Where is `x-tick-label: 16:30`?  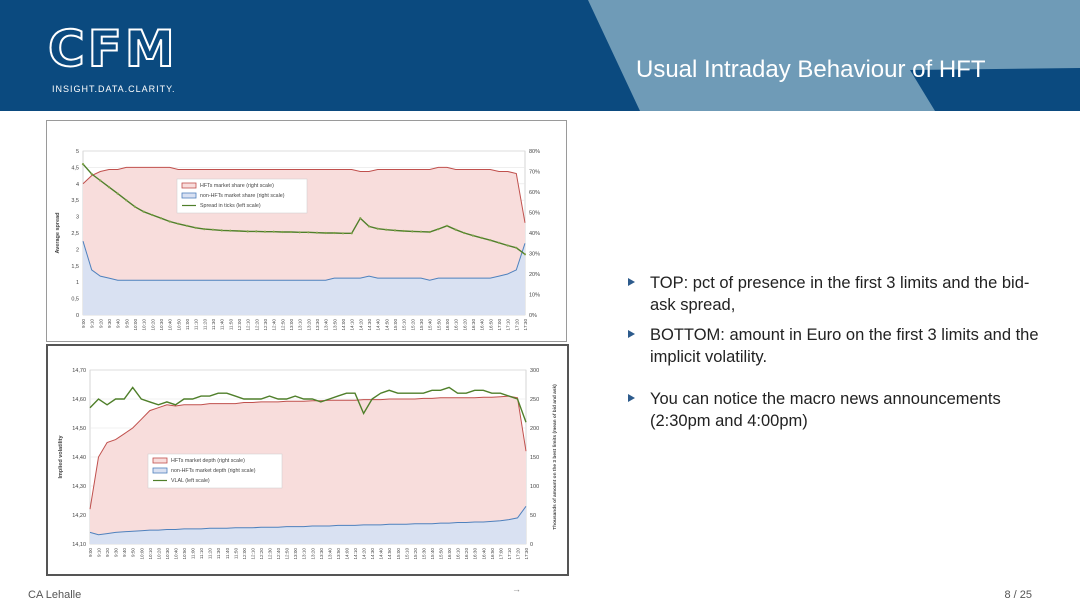 x-tick-label: 16:30 is located at coordinates (475, 554).